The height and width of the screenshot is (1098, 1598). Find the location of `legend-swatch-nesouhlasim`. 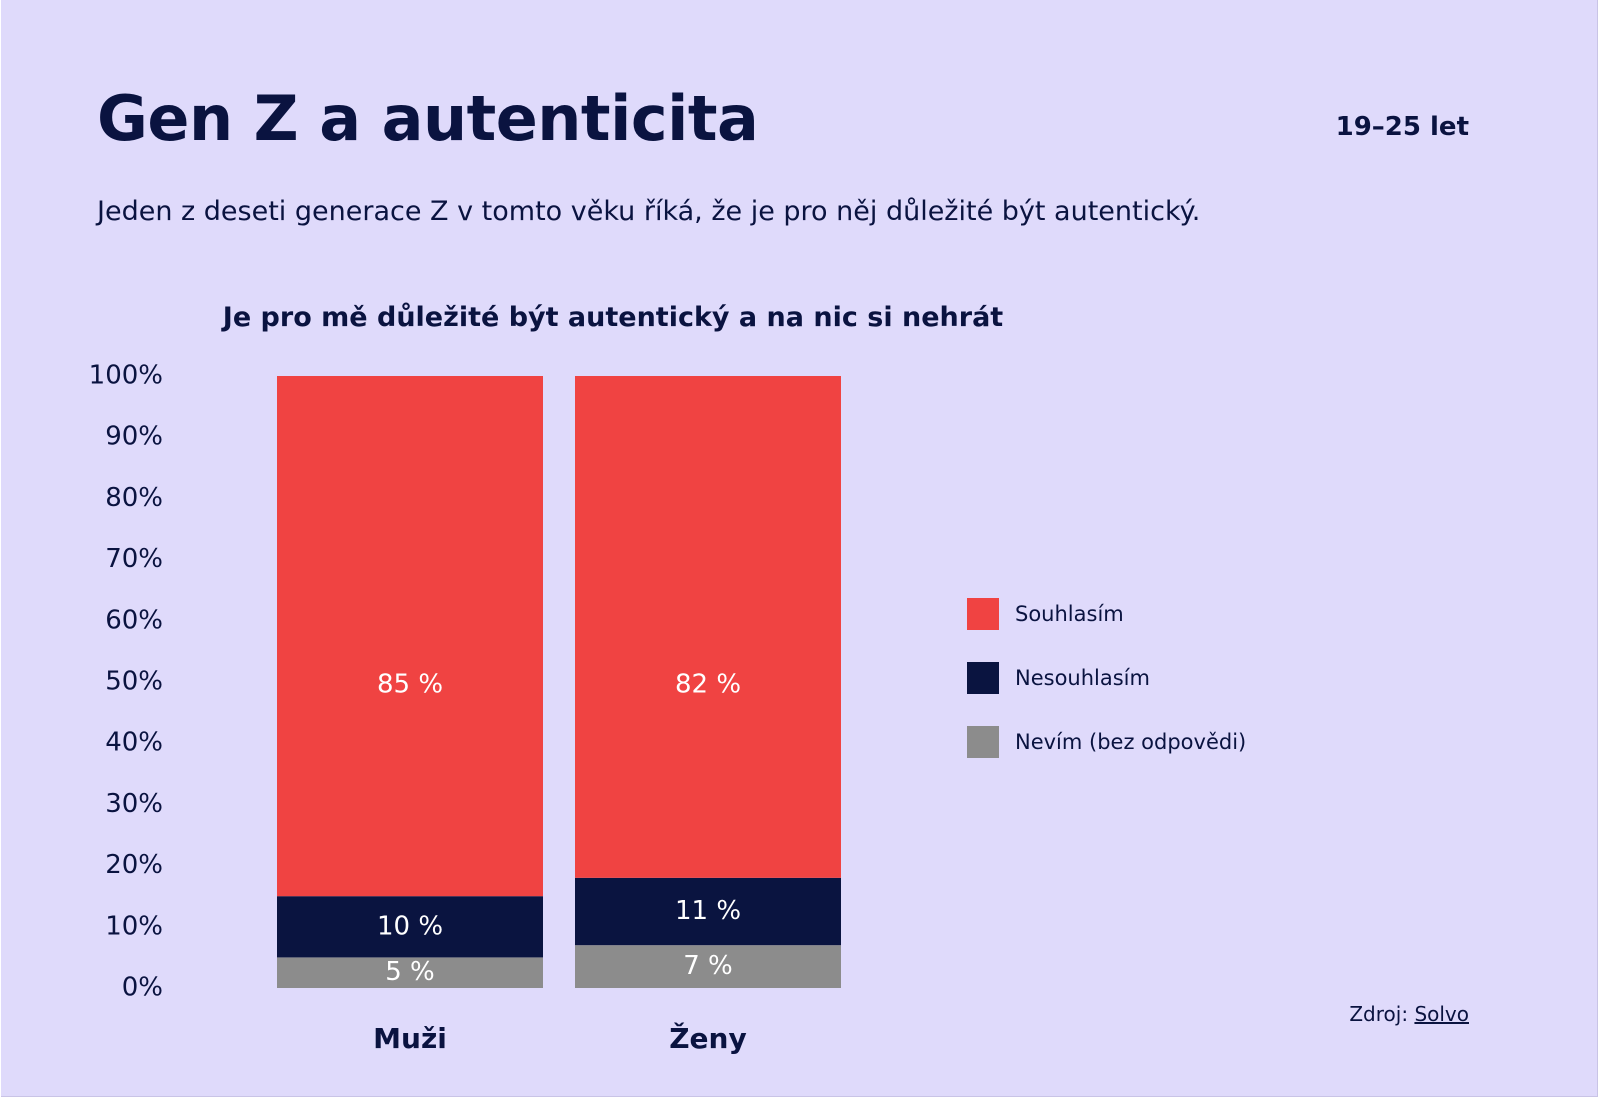

legend-swatch-nesouhlasim is located at coordinates (983, 678).